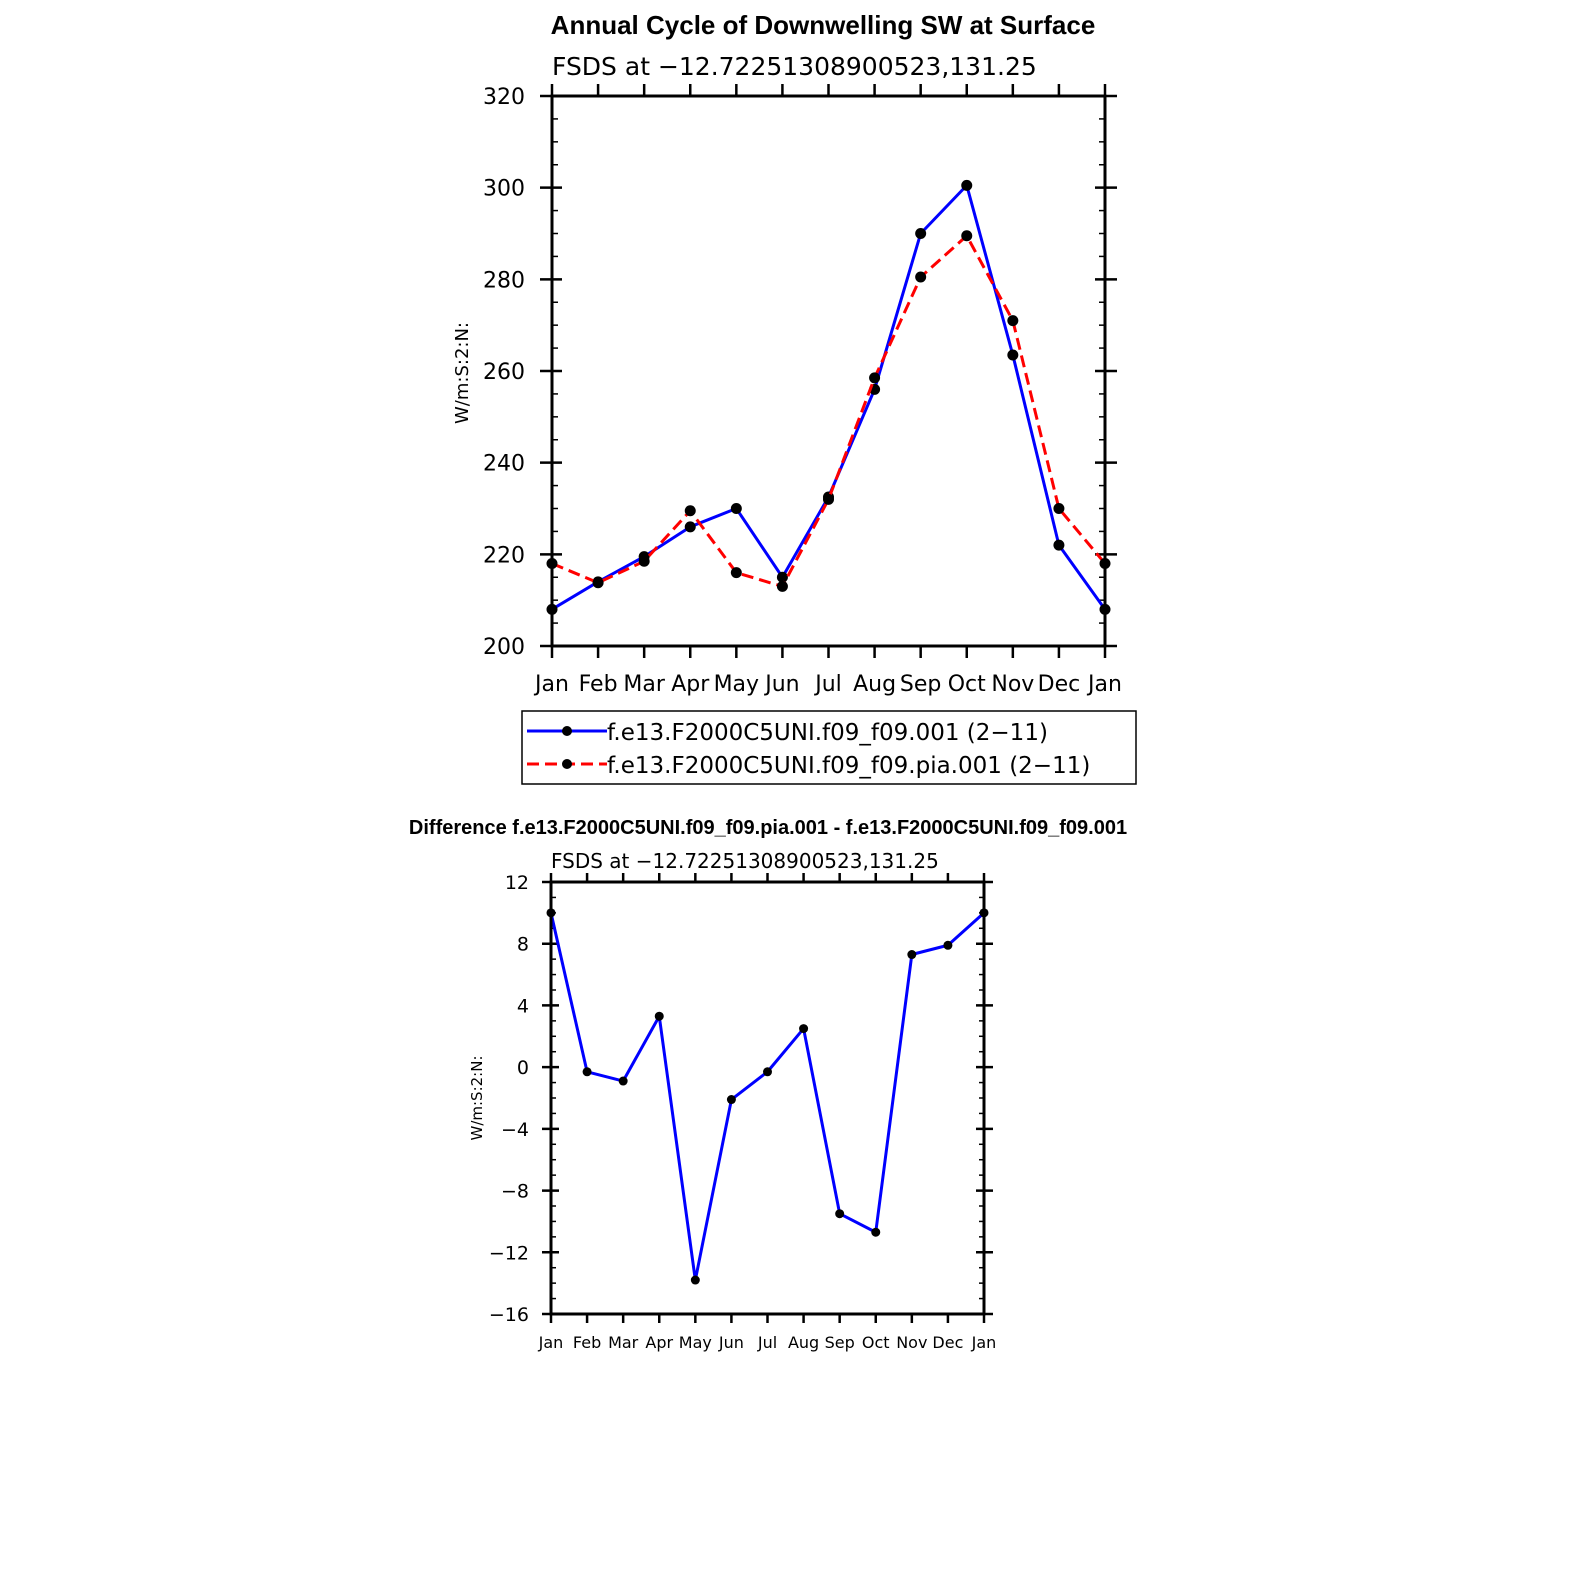  Describe the element at coordinates (848, 766) in the screenshot. I see `legend-label-red: f.e13.F2000C5UNI.f09_f09.pia.001 (2−11)` at that location.